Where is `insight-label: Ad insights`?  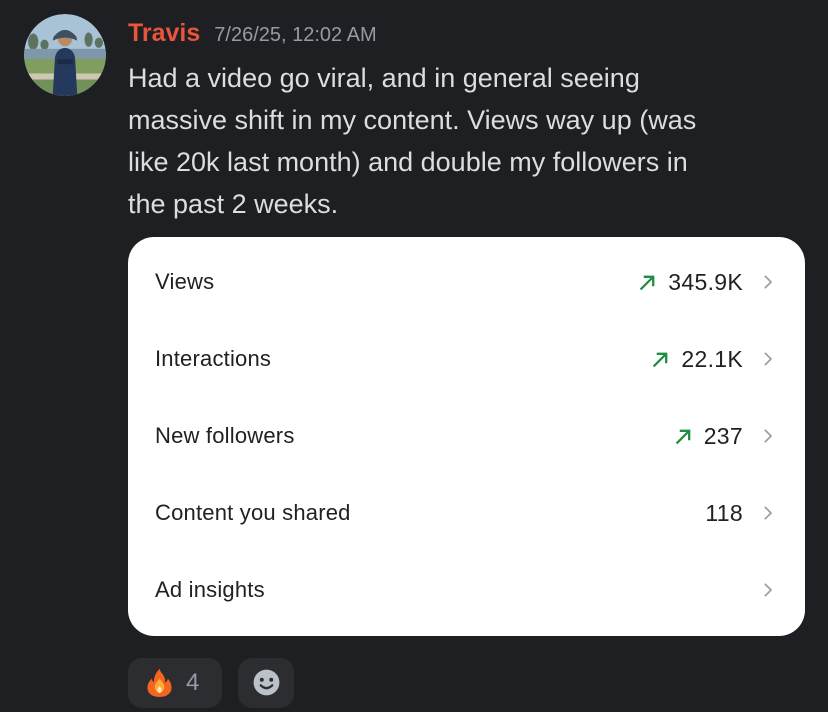
insight-label: Ad insights is located at coordinates (210, 589).